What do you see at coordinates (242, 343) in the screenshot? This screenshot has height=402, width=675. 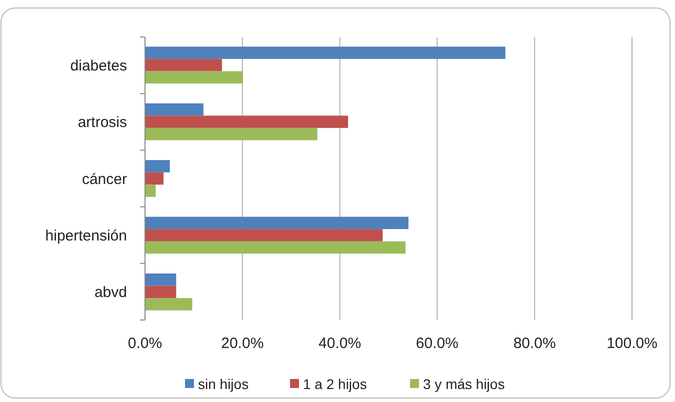 I see `x-tick-label: 20.0%` at bounding box center [242, 343].